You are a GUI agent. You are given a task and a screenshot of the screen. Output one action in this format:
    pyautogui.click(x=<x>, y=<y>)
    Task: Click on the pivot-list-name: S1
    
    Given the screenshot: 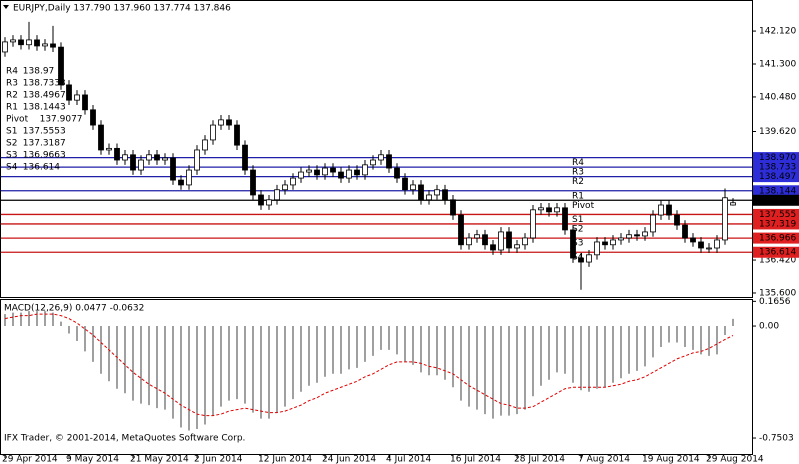 What is the action you would take?
    pyautogui.click(x=11, y=132)
    